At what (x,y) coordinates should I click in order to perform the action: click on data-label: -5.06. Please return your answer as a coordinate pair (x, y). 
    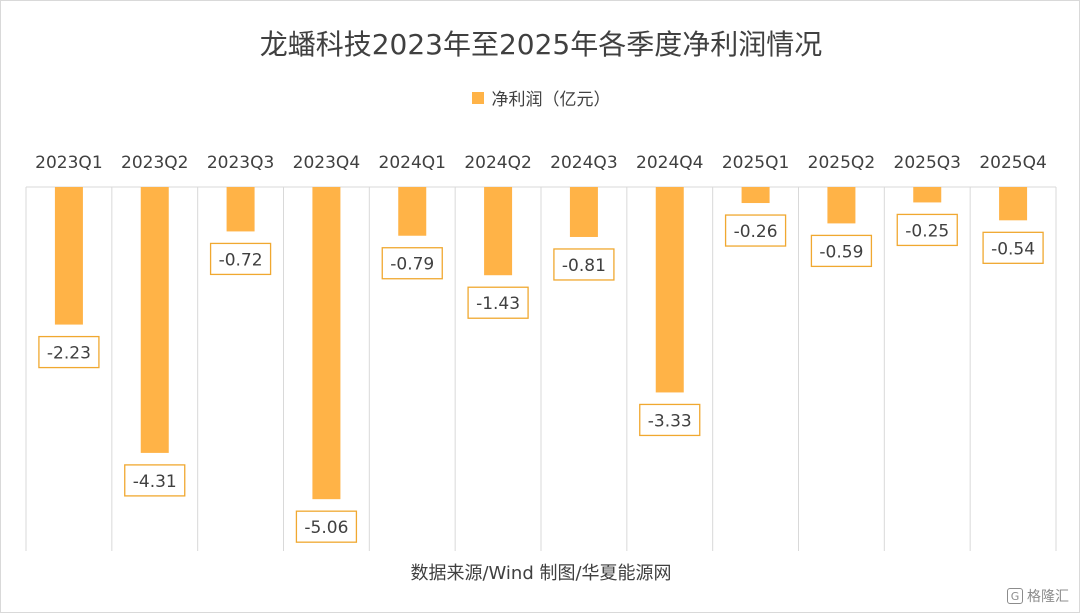
    Looking at the image, I should click on (326, 528).